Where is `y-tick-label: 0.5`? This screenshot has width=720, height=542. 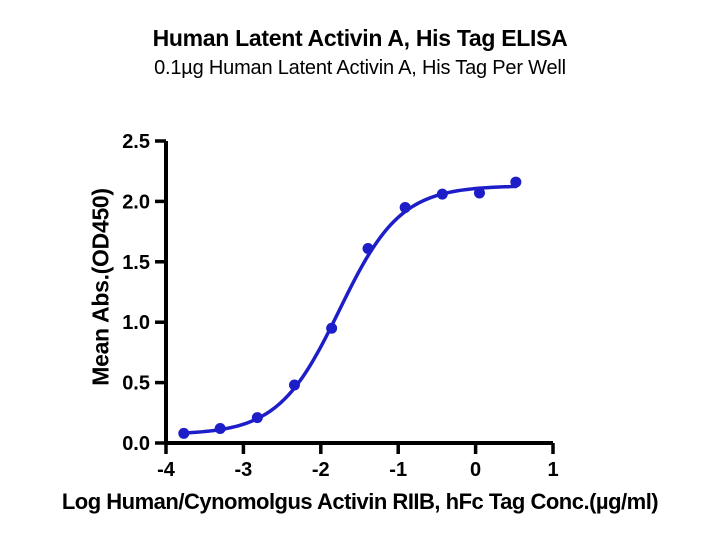 y-tick-label: 0.5 is located at coordinates (136, 384).